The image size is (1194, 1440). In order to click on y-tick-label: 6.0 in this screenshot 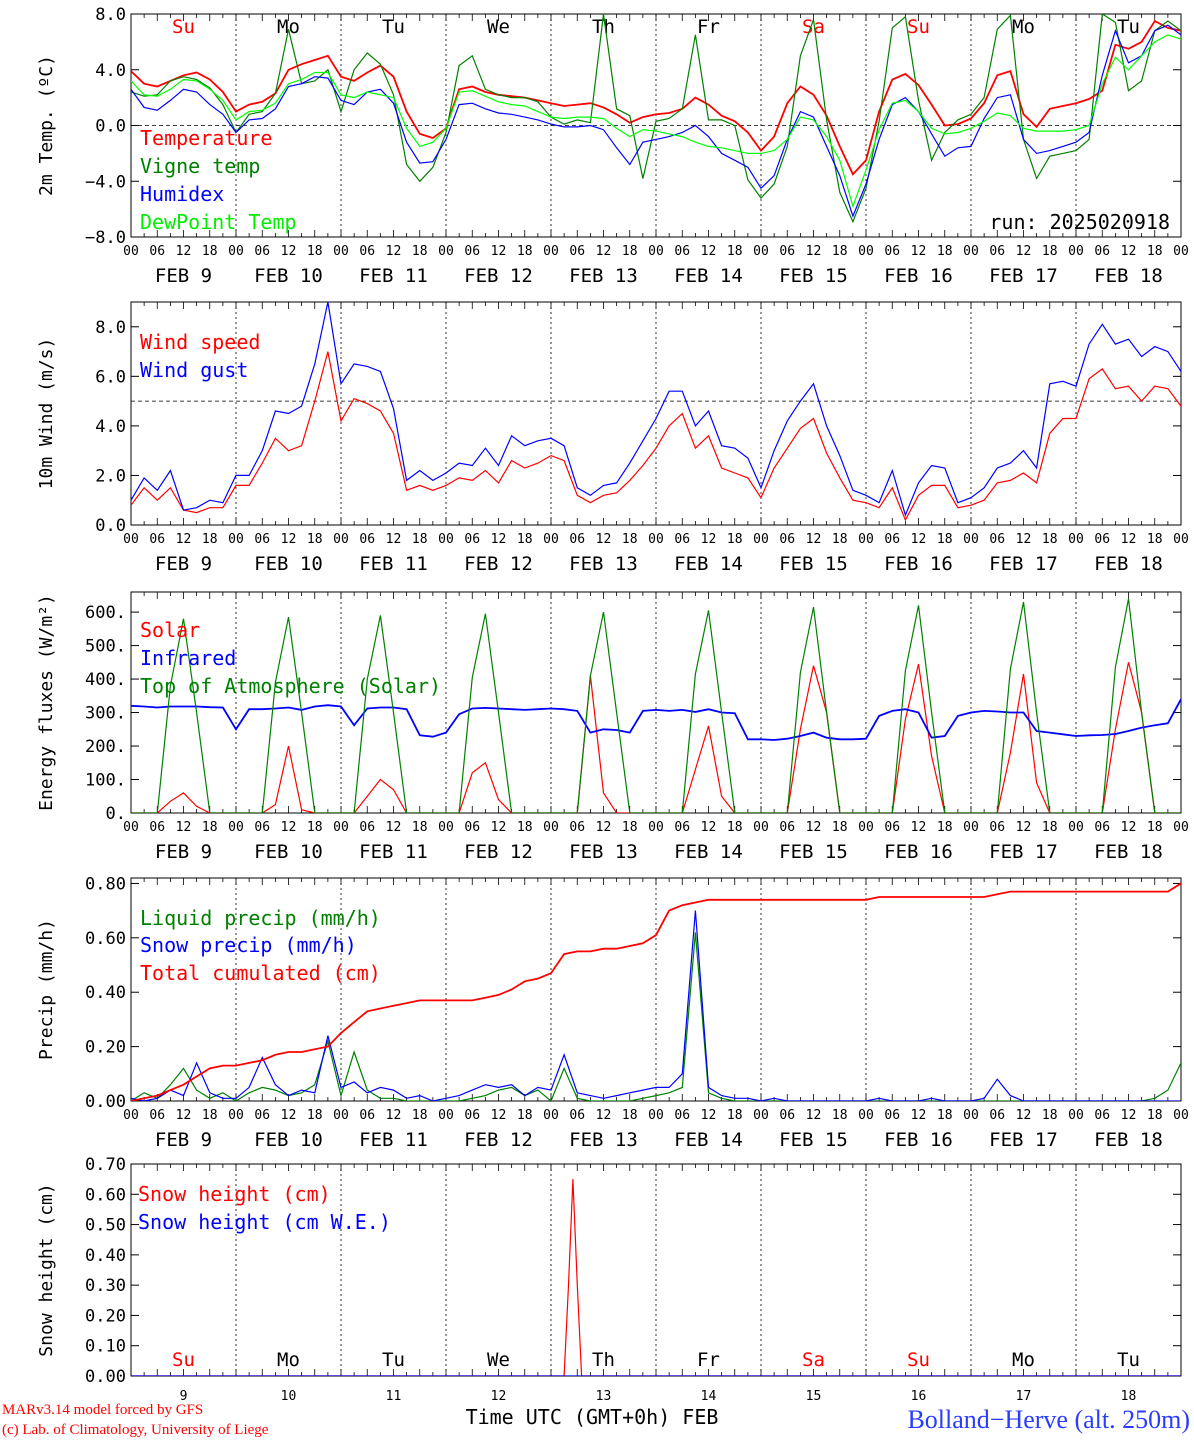, I will do `click(110, 377)`.